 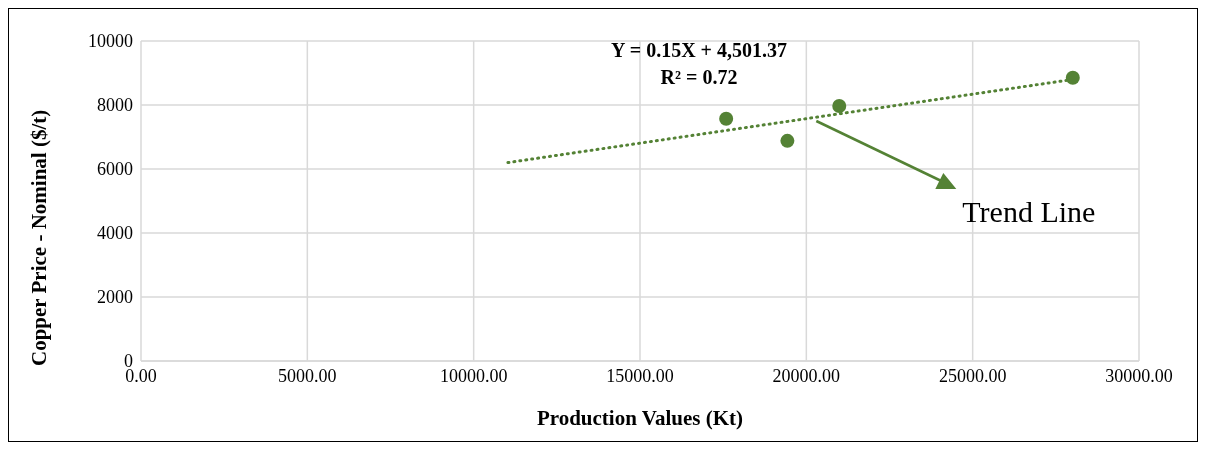 I want to click on x-tick-label: 25000.00, so click(x=972, y=375).